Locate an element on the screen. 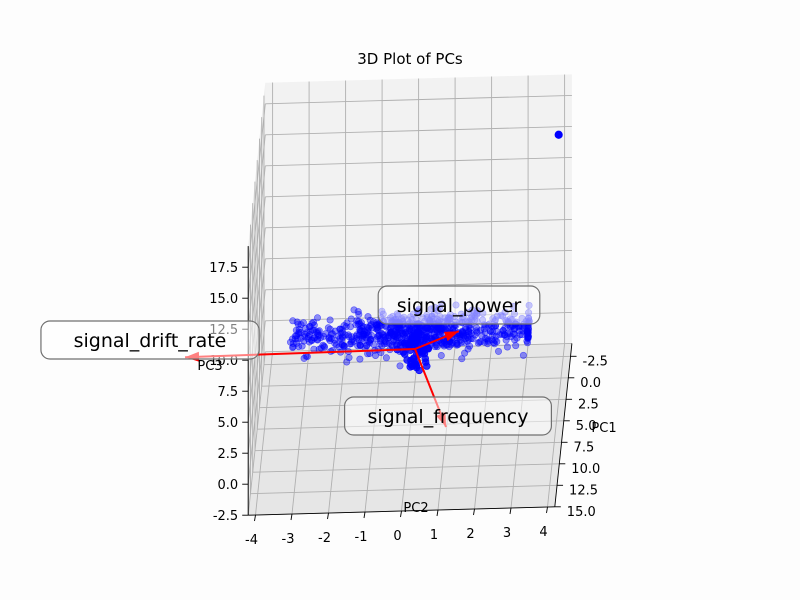 The width and height of the screenshot is (800, 600). chart-title: 3D Plot of PCs is located at coordinates (410, 59).